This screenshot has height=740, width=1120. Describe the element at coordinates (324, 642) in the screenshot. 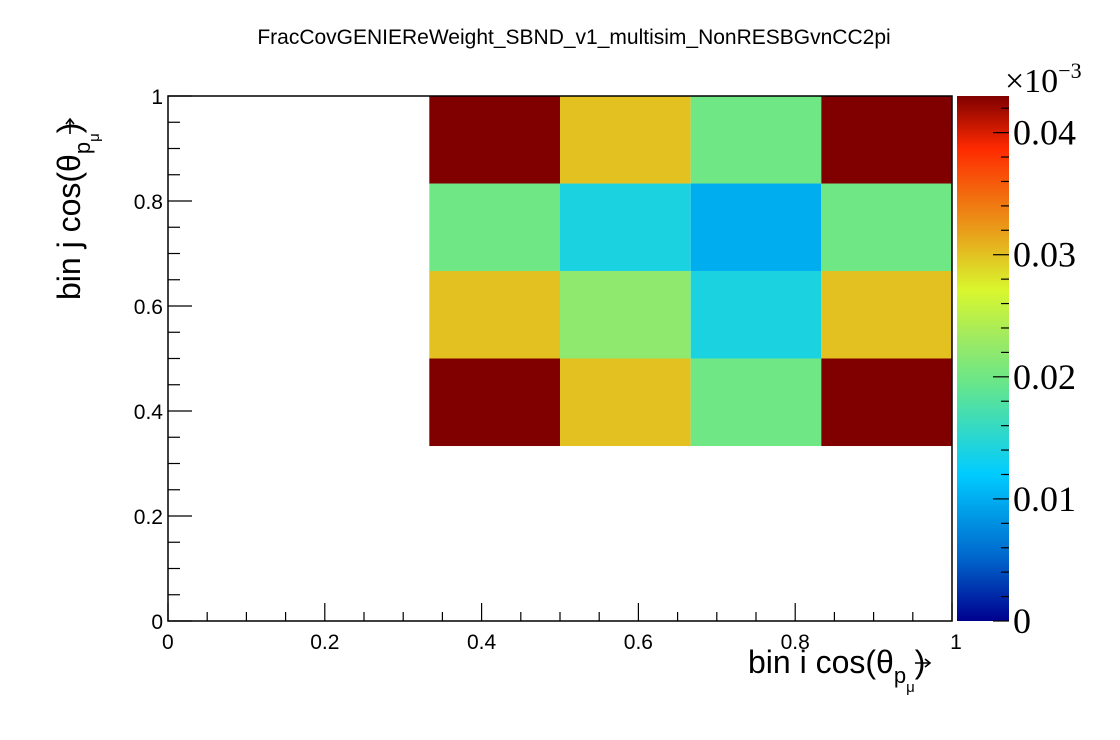

I see `x-tick-label: 0.2` at that location.